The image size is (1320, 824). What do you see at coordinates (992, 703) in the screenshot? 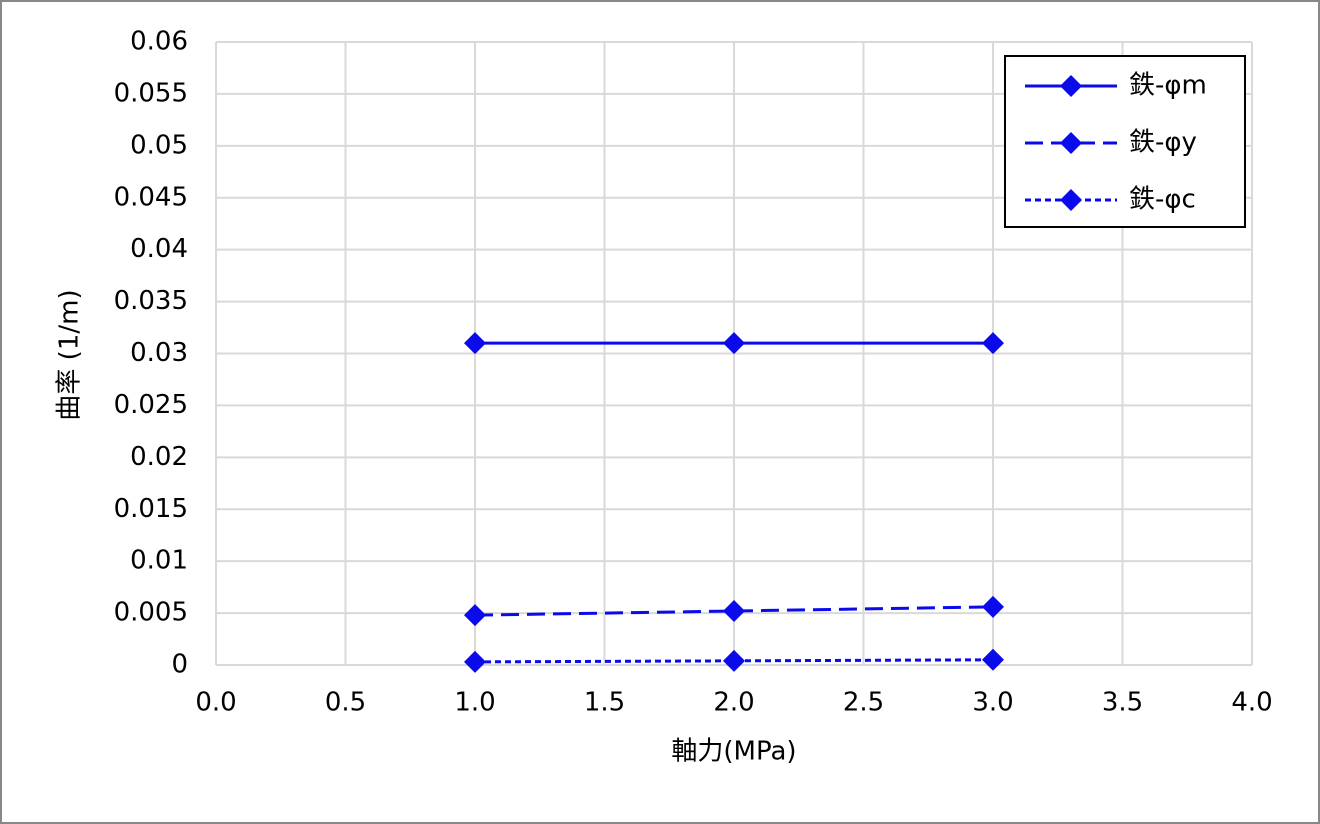
I see `x-tick-label: 3.0` at bounding box center [992, 703].